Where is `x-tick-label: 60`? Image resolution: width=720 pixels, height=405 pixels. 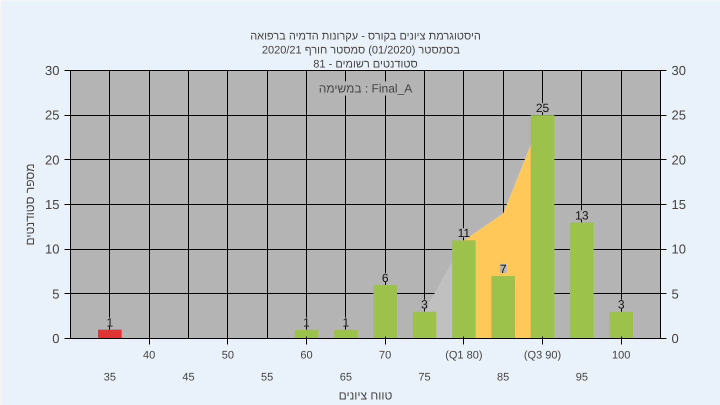
x-tick-label: 60 is located at coordinates (306, 356).